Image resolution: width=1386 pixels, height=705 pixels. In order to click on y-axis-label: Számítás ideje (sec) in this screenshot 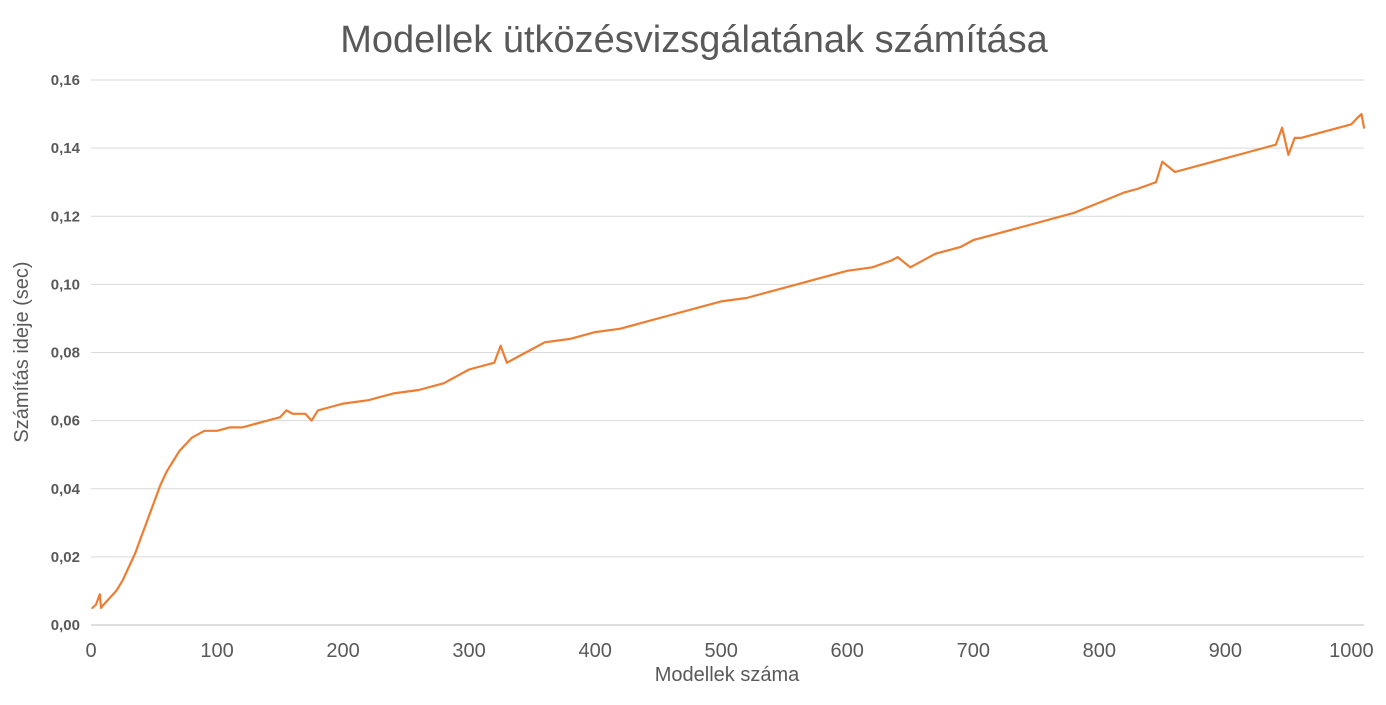, I will do `click(22, 351)`.